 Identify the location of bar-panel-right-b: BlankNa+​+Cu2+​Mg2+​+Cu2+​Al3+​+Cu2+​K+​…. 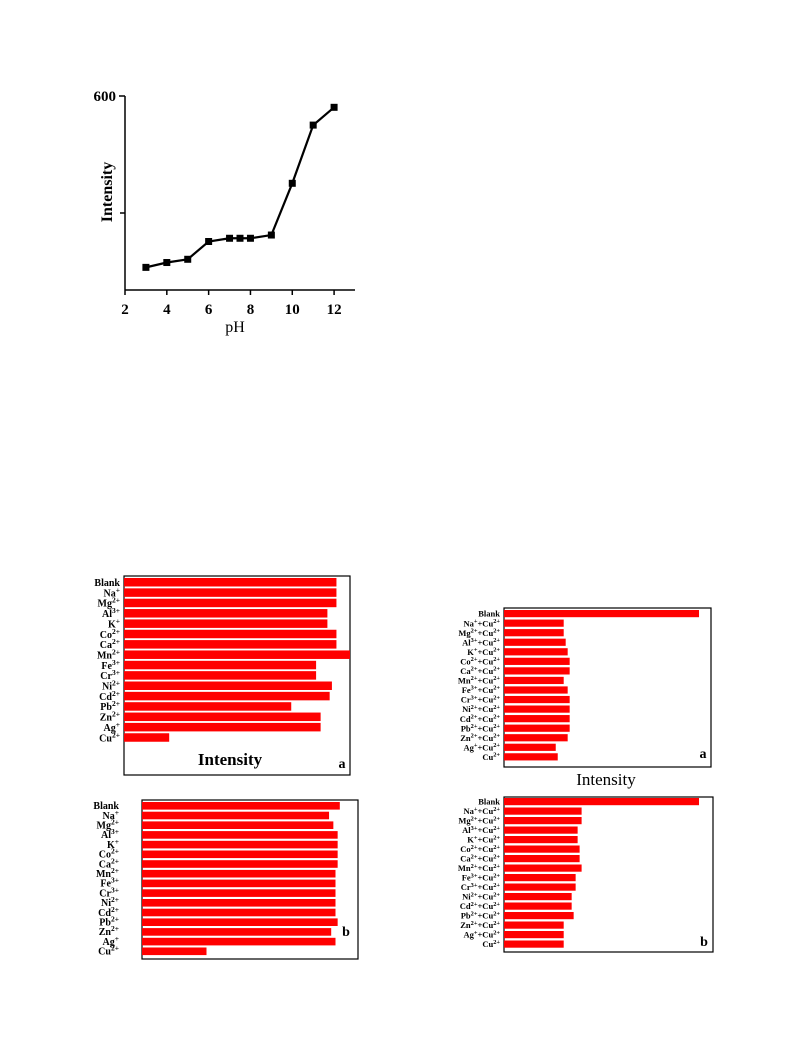
(586, 874).